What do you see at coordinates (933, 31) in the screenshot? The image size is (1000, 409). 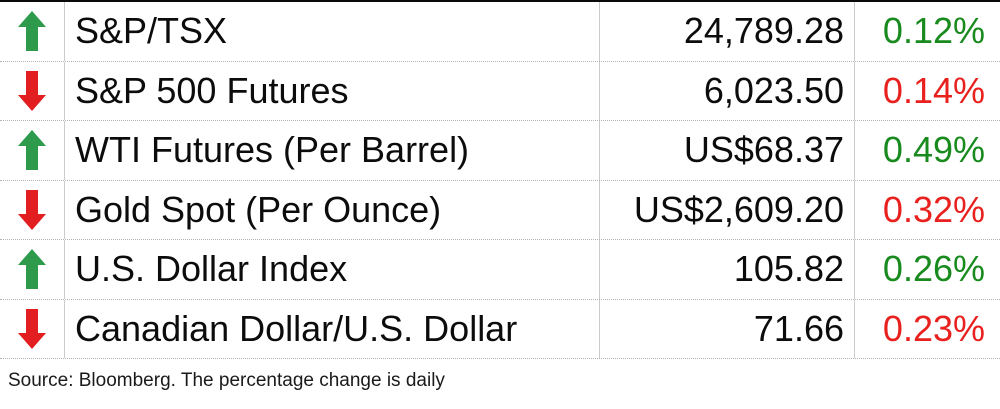 I see `percent-change: 0.12%` at bounding box center [933, 31].